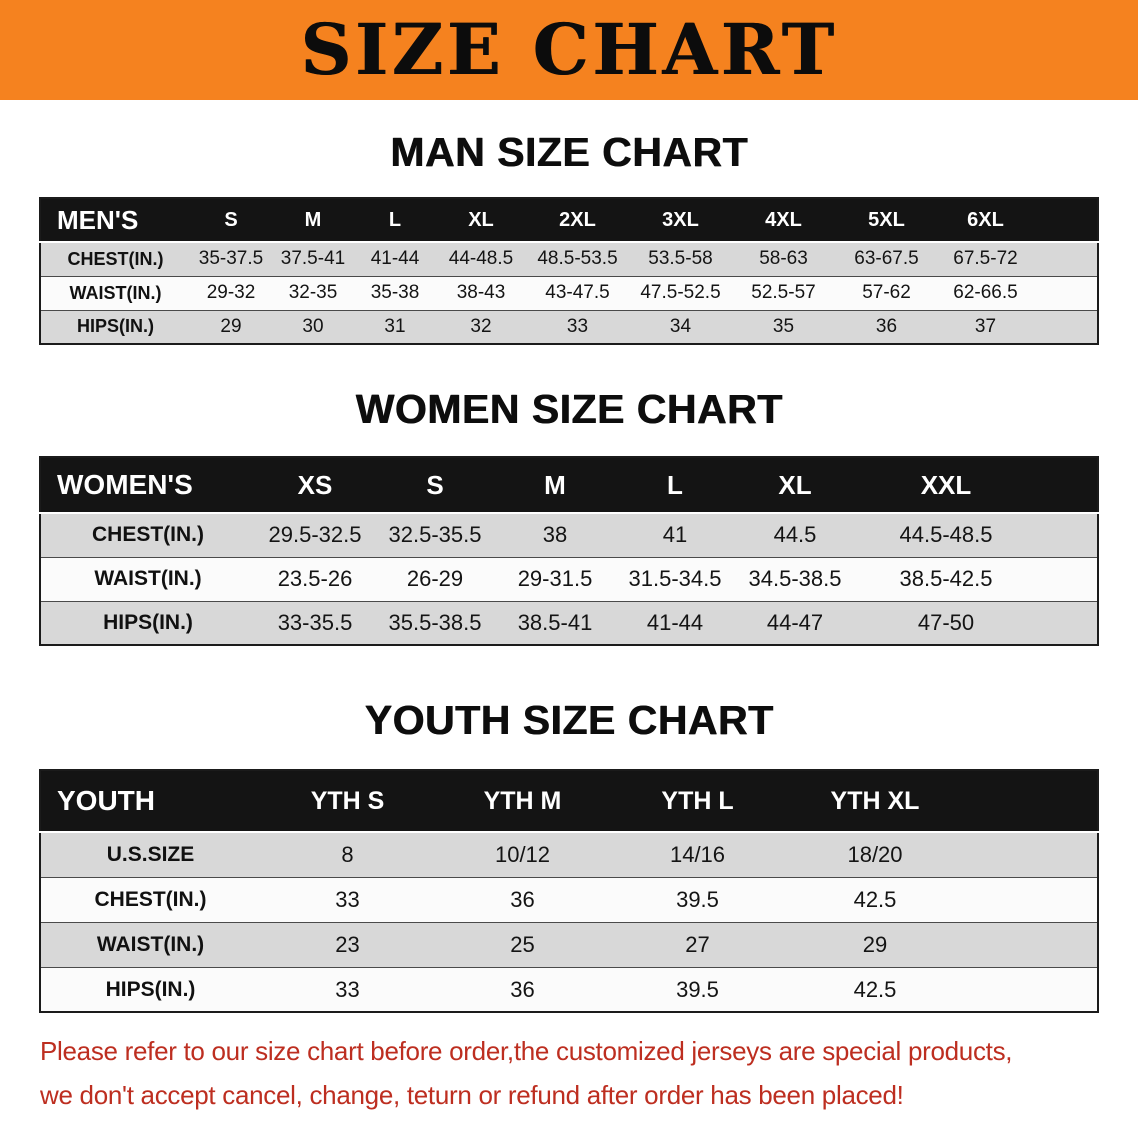 The image size is (1138, 1132). What do you see at coordinates (697, 944) in the screenshot?
I see `value-cell: 27` at bounding box center [697, 944].